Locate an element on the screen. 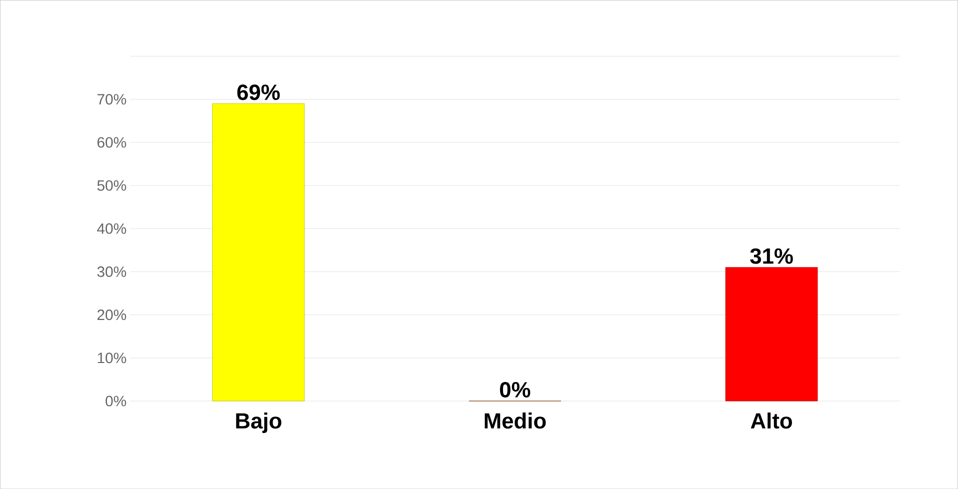 This screenshot has width=958, height=489. data-label: 69% is located at coordinates (258, 92).